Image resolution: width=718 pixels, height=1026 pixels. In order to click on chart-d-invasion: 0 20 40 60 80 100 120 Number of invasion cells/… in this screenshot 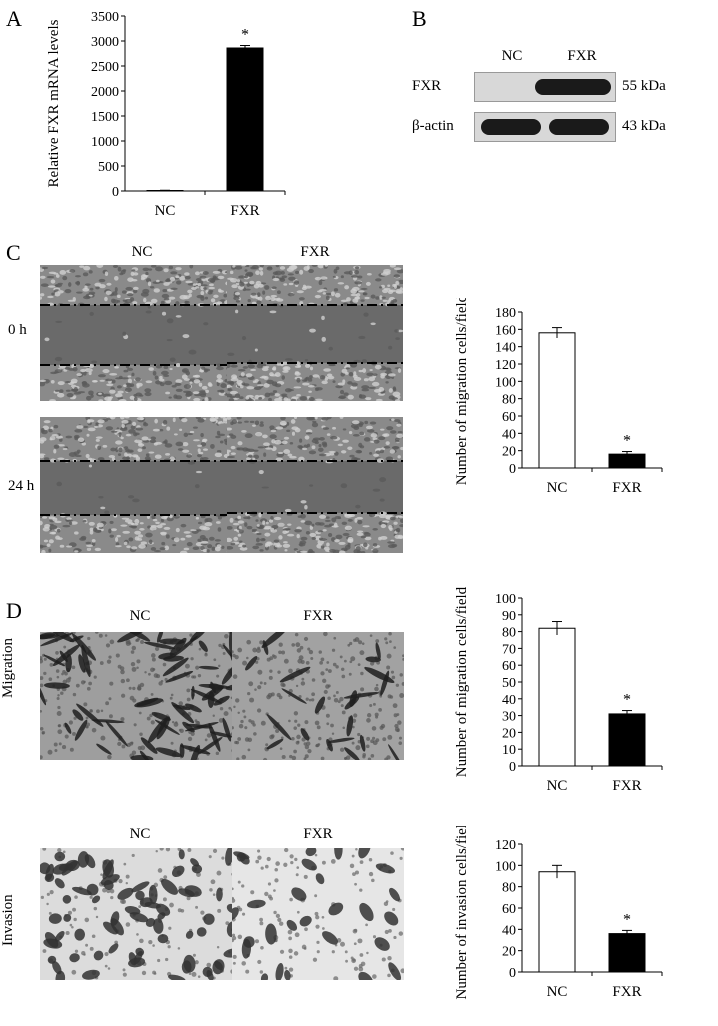, I will do `click(558, 913)`.